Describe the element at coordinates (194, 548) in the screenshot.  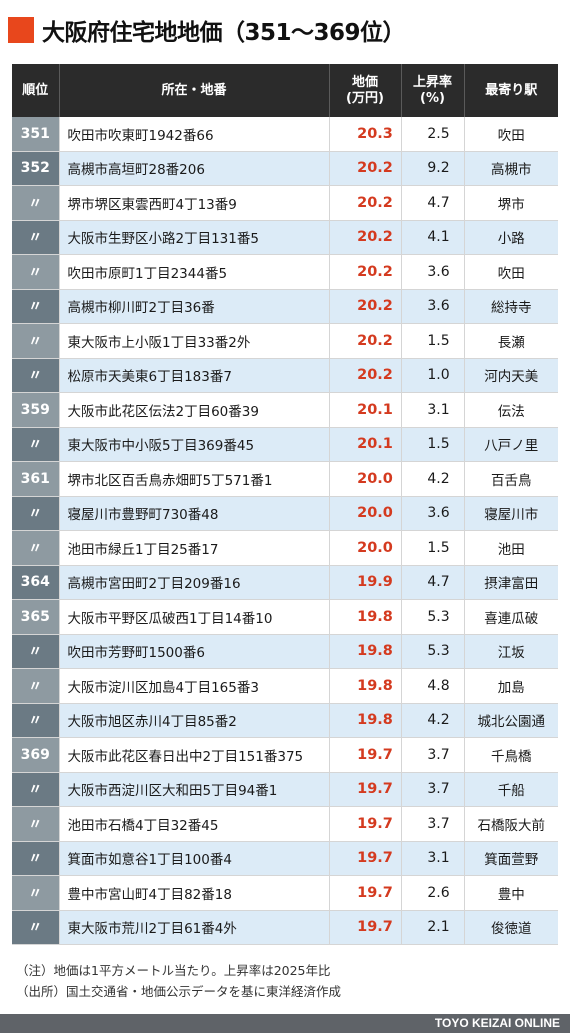
I see `address-cell: 池田市緑丘1丁目25番17` at that location.